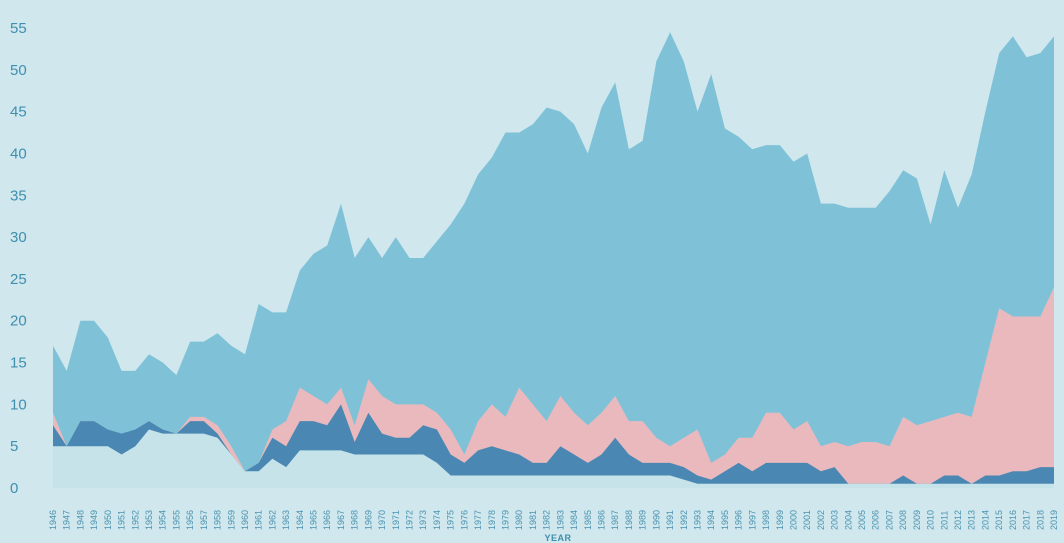 The height and width of the screenshot is (543, 1064). Describe the element at coordinates (903, 520) in the screenshot. I see `x-tick-label: 2008` at that location.